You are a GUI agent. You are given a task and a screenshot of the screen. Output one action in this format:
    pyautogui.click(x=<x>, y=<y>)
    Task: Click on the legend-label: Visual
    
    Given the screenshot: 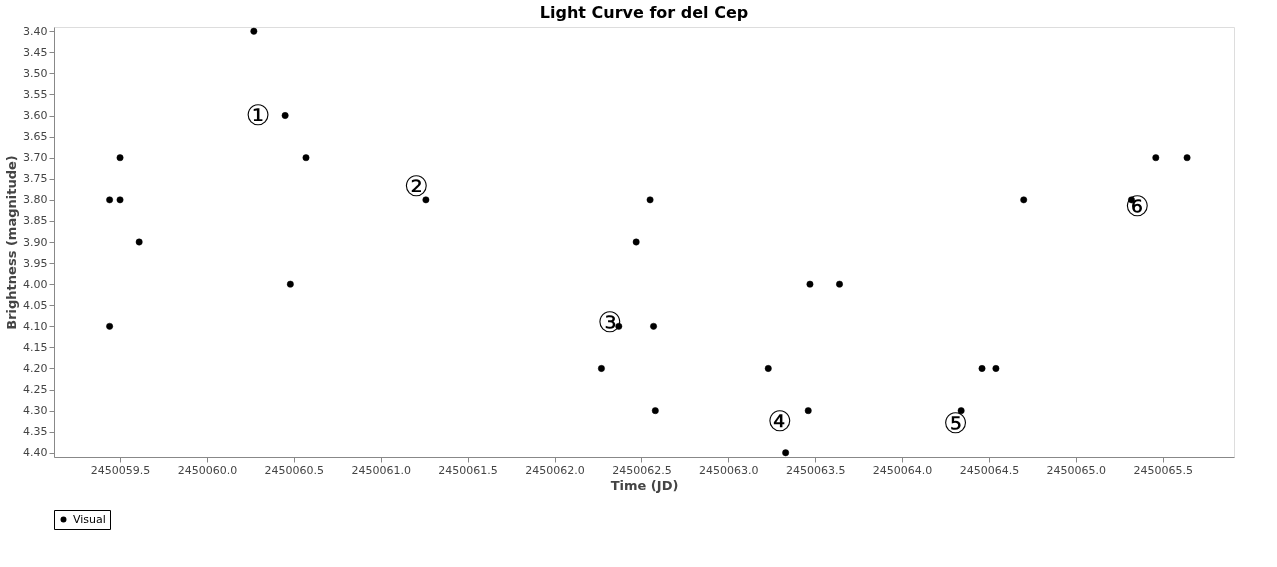 What is the action you would take?
    pyautogui.click(x=89, y=519)
    